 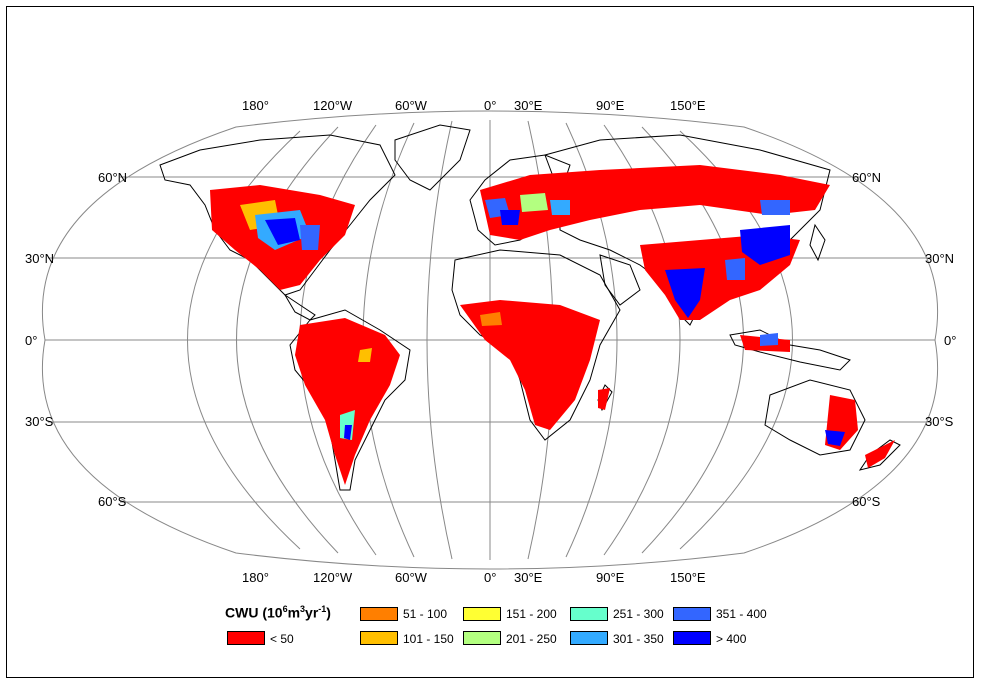 What do you see at coordinates (474, 577) in the screenshot?
I see `lon-labels-bottom: 180° 120°W 60°W 0° 30°E 90°E 150°E` at bounding box center [474, 577].